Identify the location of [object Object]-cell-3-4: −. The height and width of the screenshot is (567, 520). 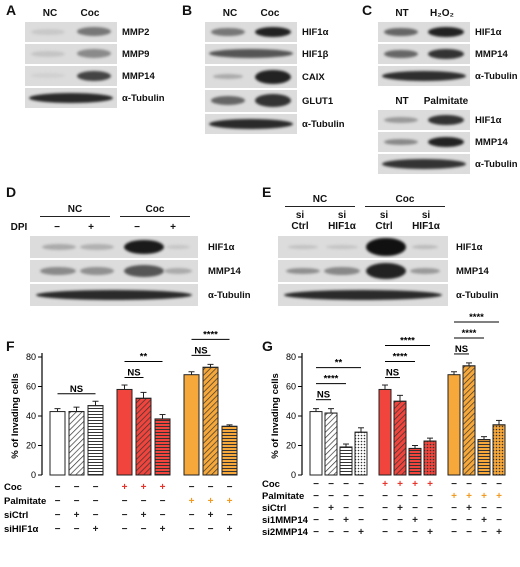
(144, 529).